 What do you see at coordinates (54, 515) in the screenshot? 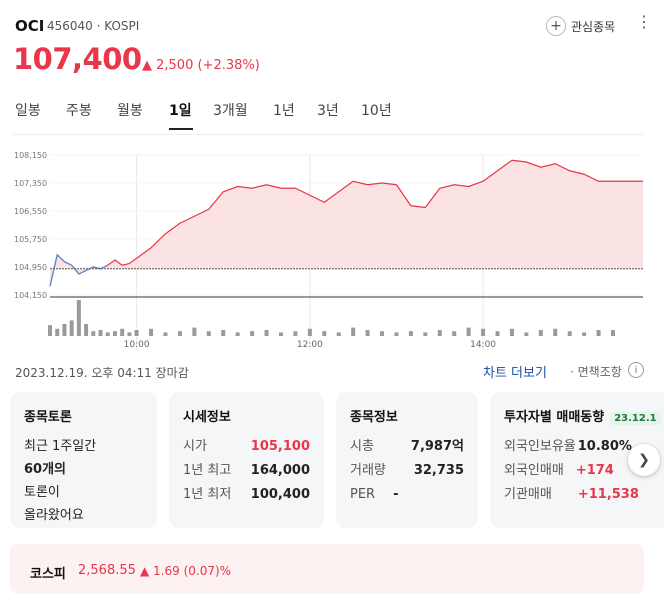
I see `discussion-line: 올라왔어요` at bounding box center [54, 515].